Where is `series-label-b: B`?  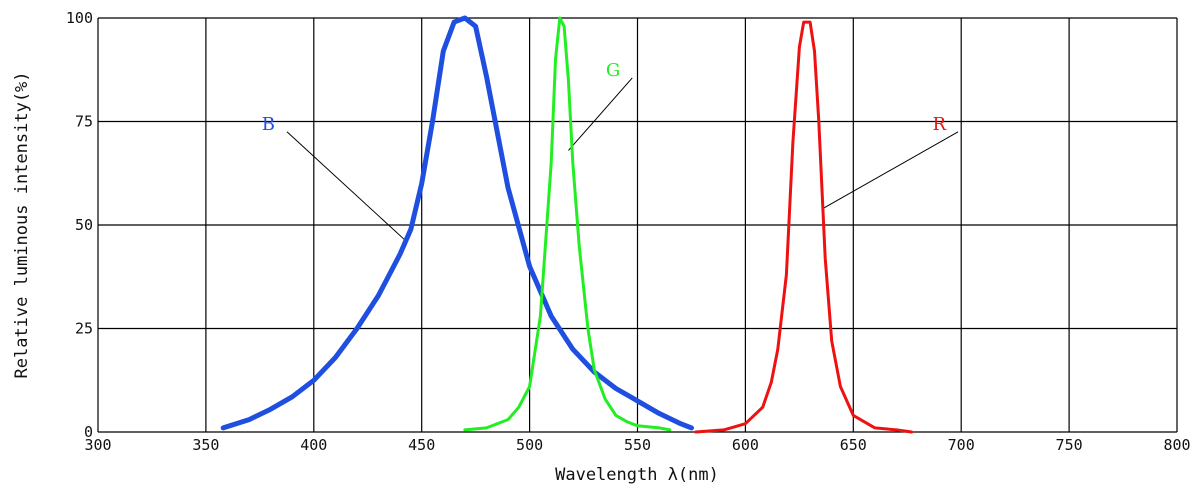 series-label-b: B is located at coordinates (268, 124).